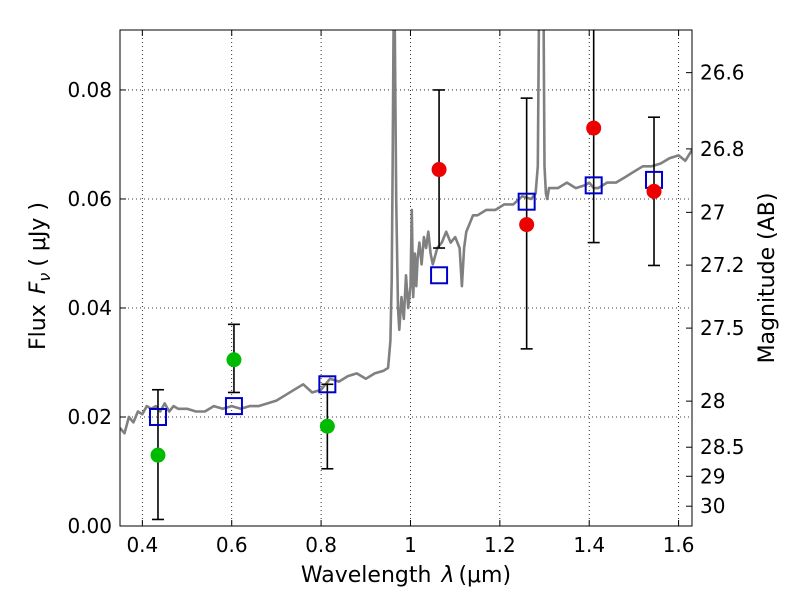 The width and height of the screenshot is (800, 604). What do you see at coordinates (679, 545) in the screenshot?
I see `x-tick-label: 1.6` at bounding box center [679, 545].